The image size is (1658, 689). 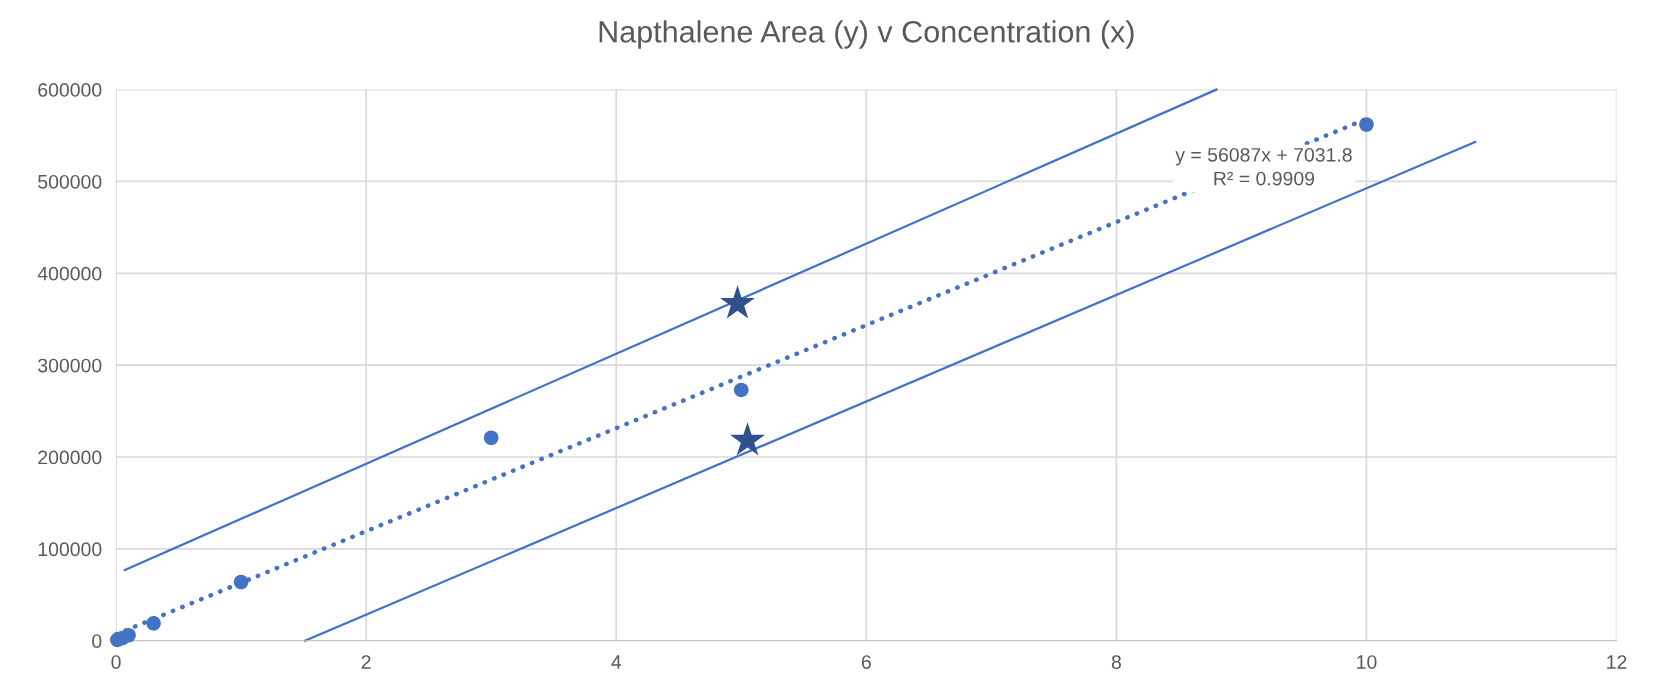 I want to click on x-tick-label: 12, so click(x=1617, y=662).